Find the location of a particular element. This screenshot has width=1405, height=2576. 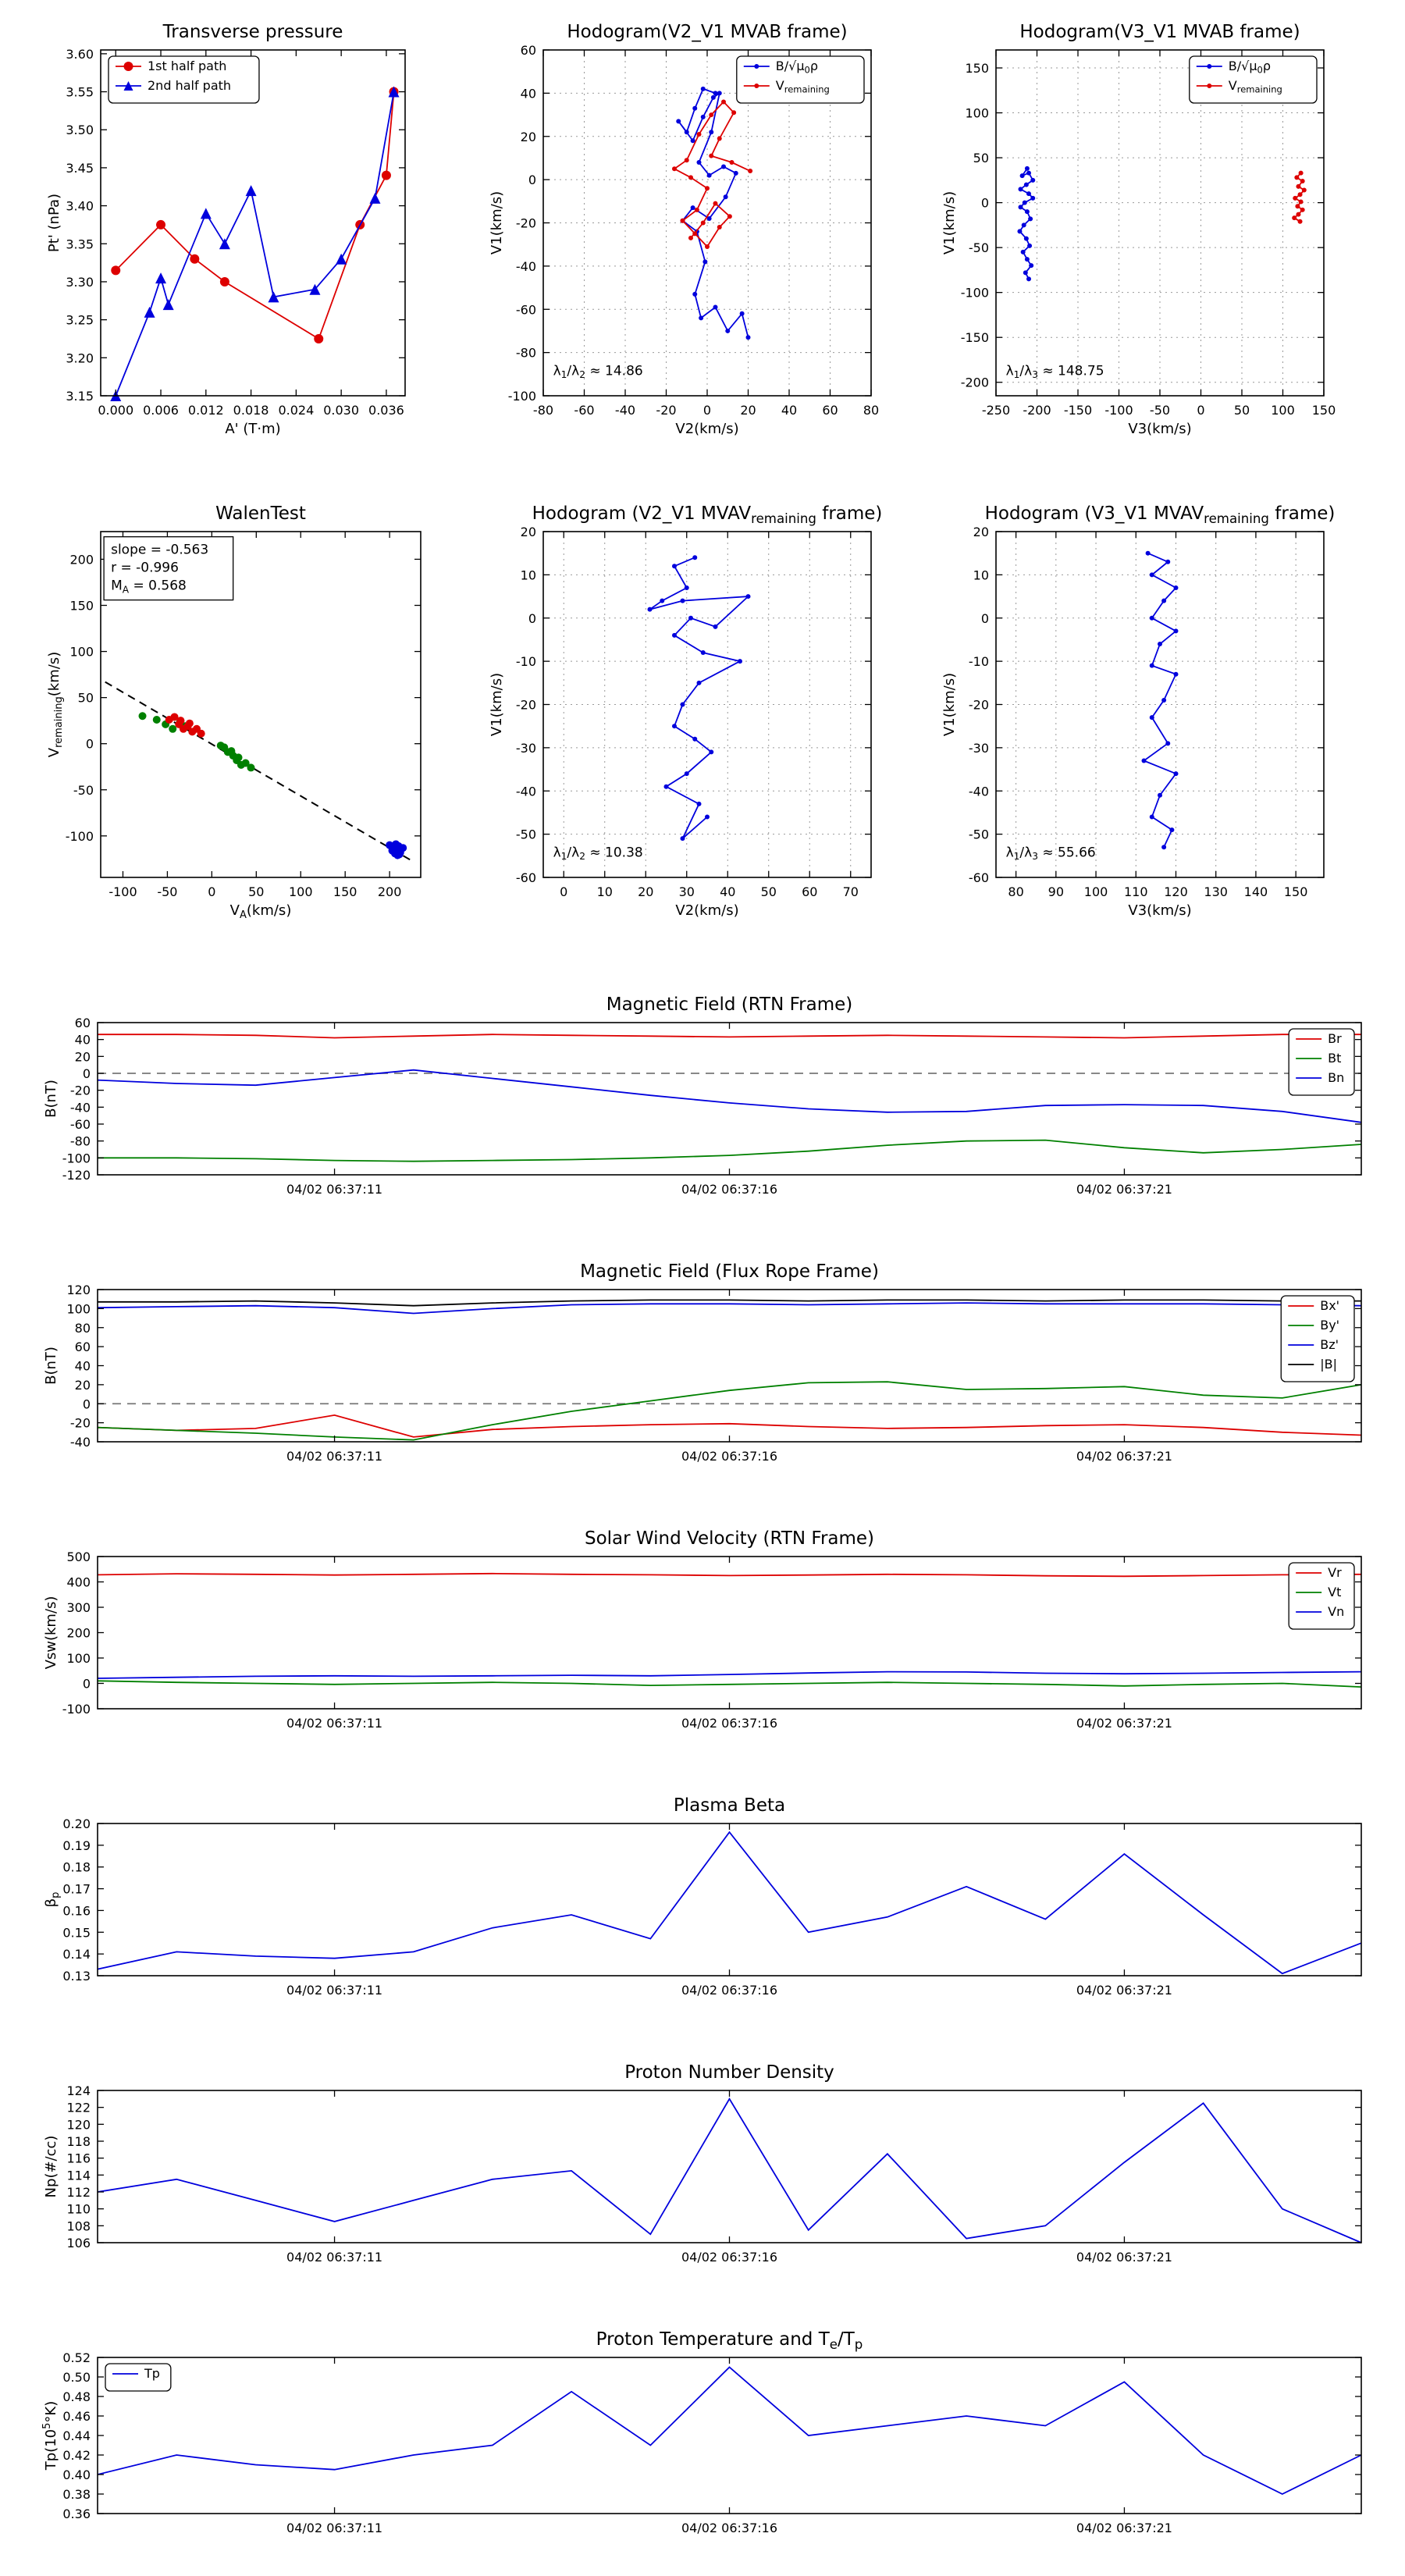

svg-text: 3.45 is located at coordinates (80, 168).